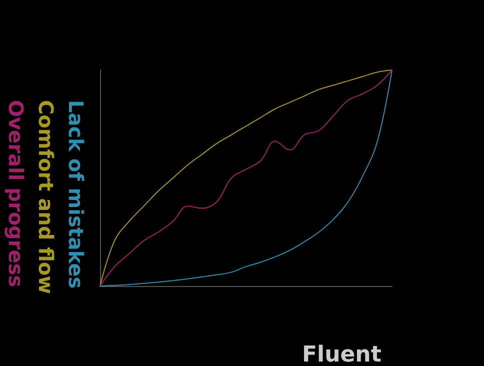 This screenshot has width=484, height=366. What do you see at coordinates (76, 194) in the screenshot?
I see `text: Lack of mistakes` at bounding box center [76, 194].